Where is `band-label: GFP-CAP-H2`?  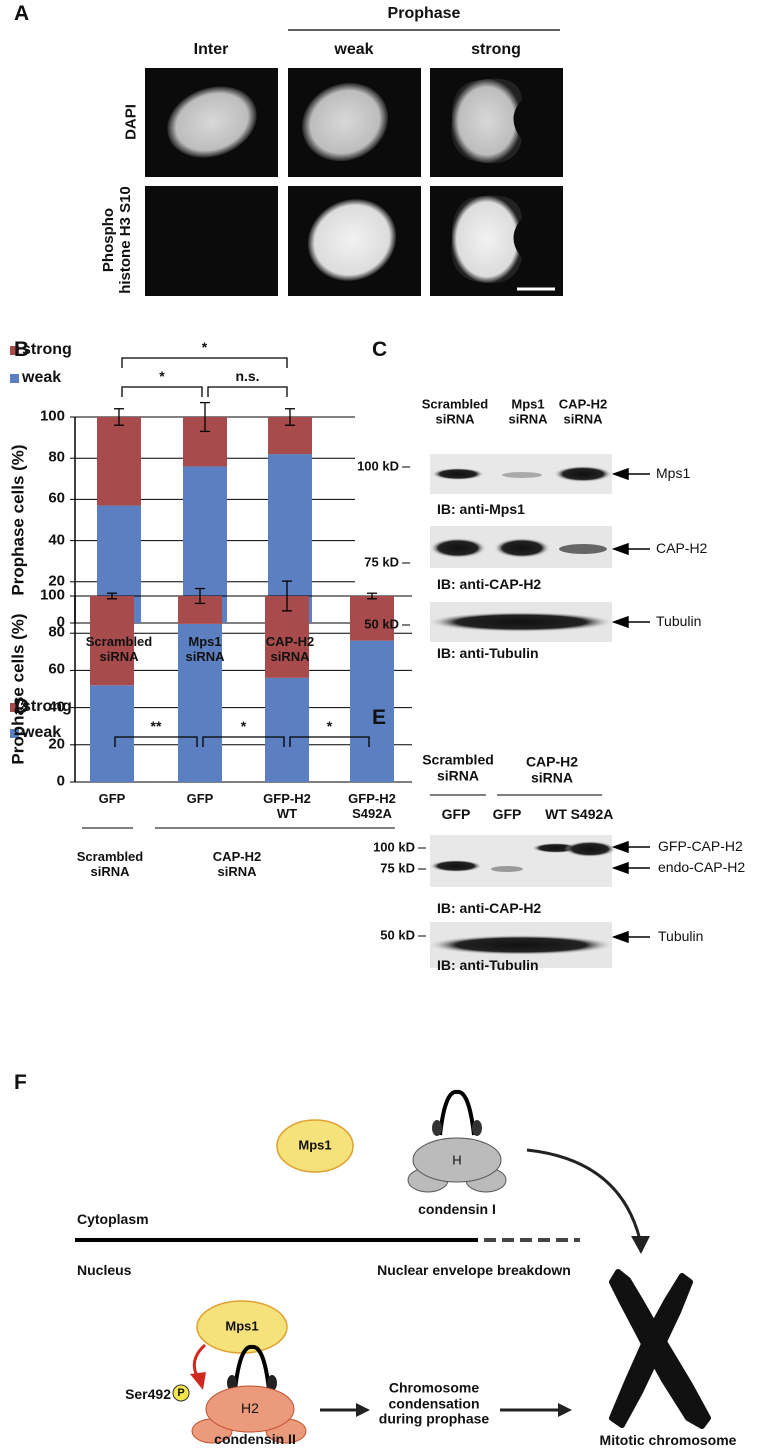 band-label: GFP-CAP-H2 is located at coordinates (700, 846).